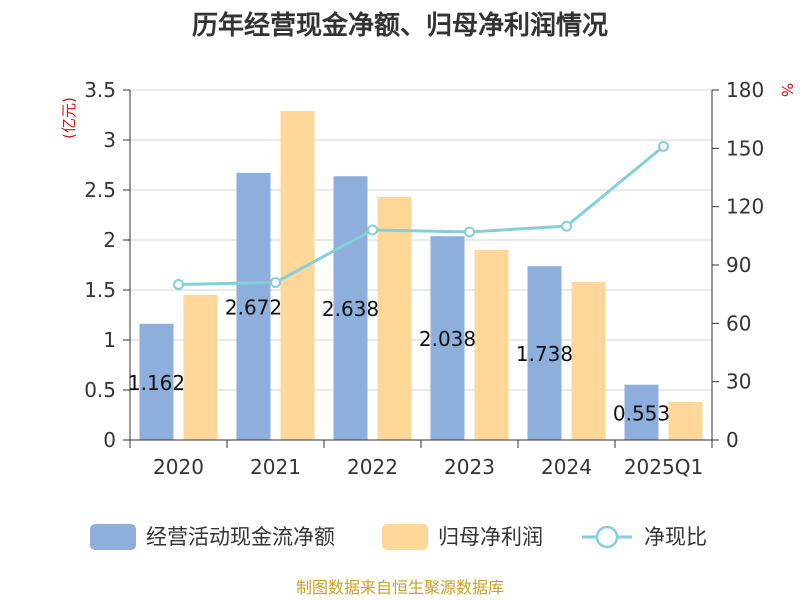  Describe the element at coordinates (109, 140) in the screenshot. I see `left-axis-tick-label: 3` at that location.